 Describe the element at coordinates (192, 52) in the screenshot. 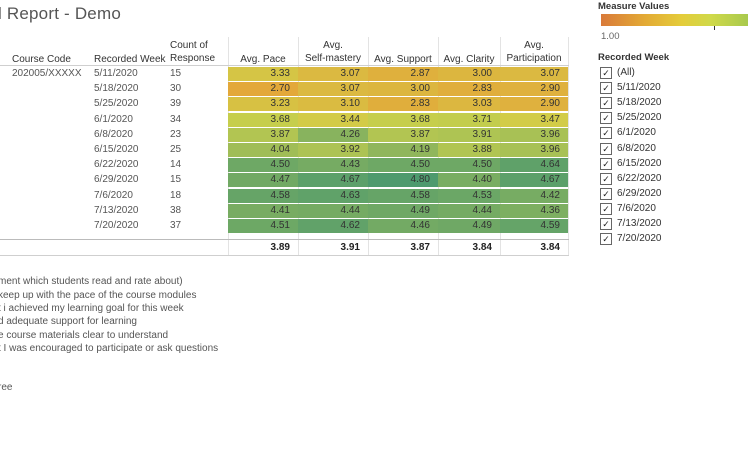

I see `col-header-count: Count of Response` at that location.